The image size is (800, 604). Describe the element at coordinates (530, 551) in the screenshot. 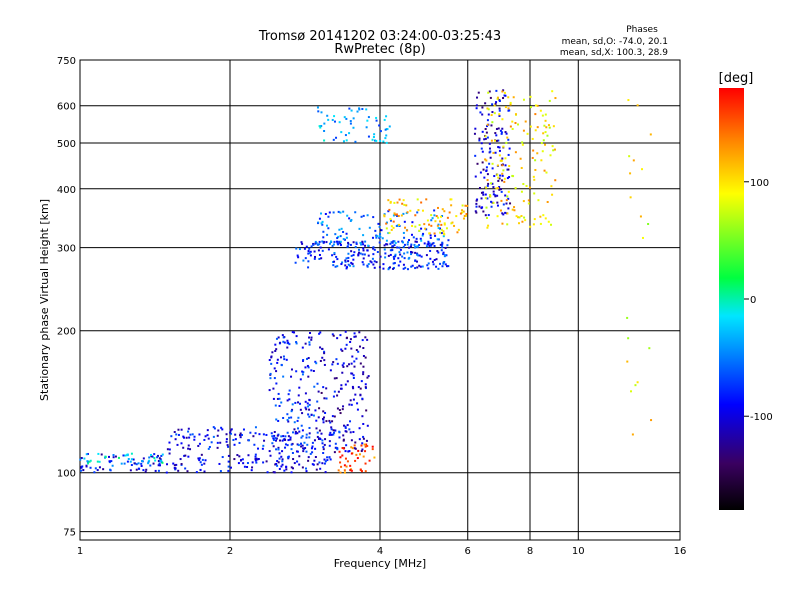

I see `x-tick-label: 8` at that location.